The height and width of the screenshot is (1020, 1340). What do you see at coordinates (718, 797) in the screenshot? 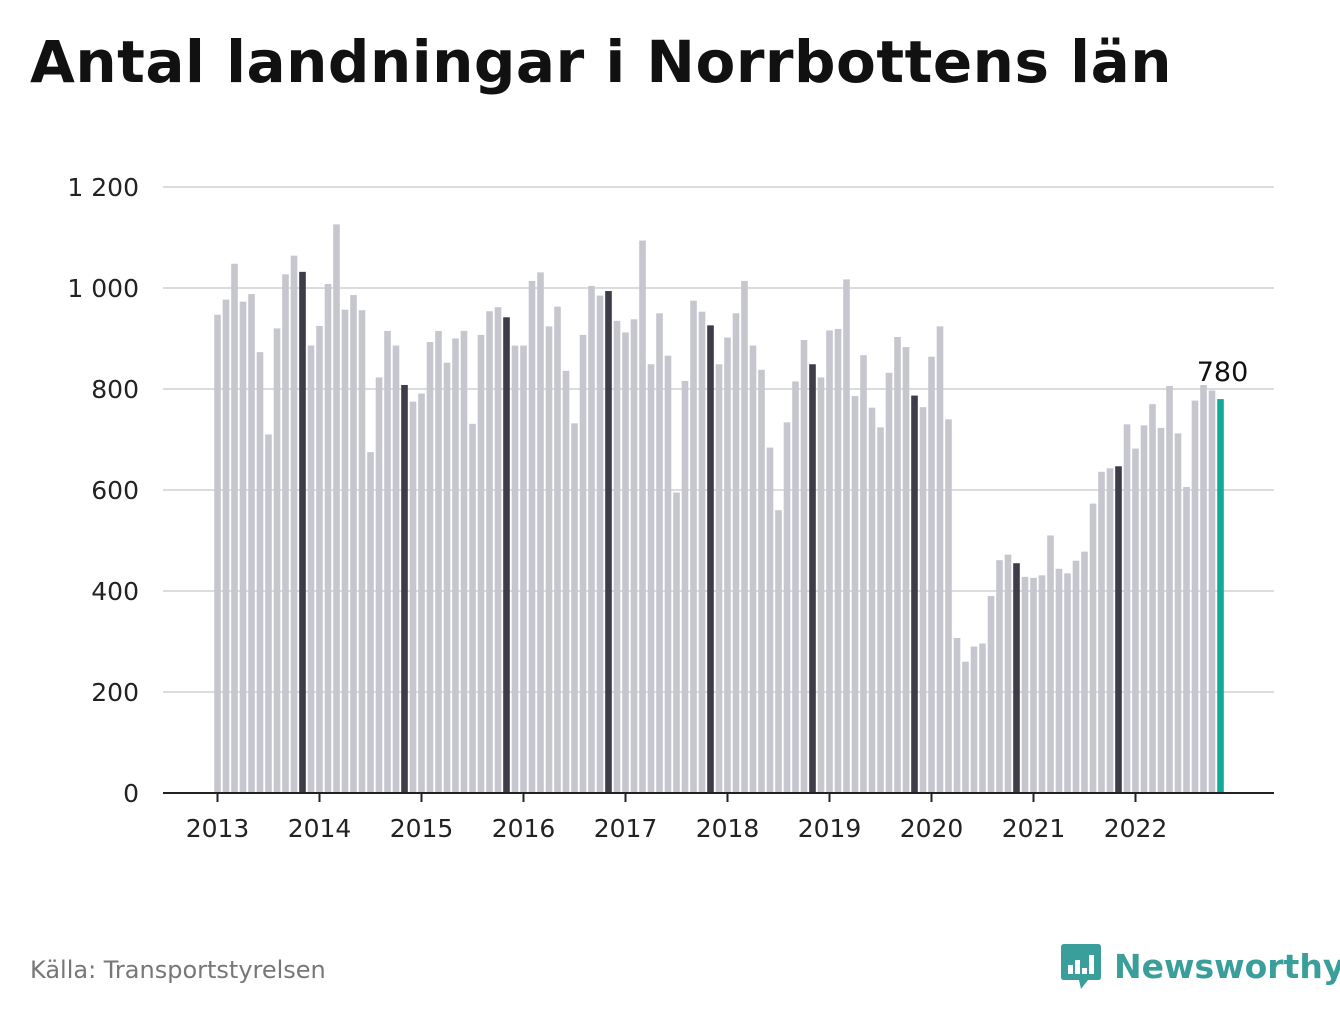
I see `axes` at bounding box center [718, 797].